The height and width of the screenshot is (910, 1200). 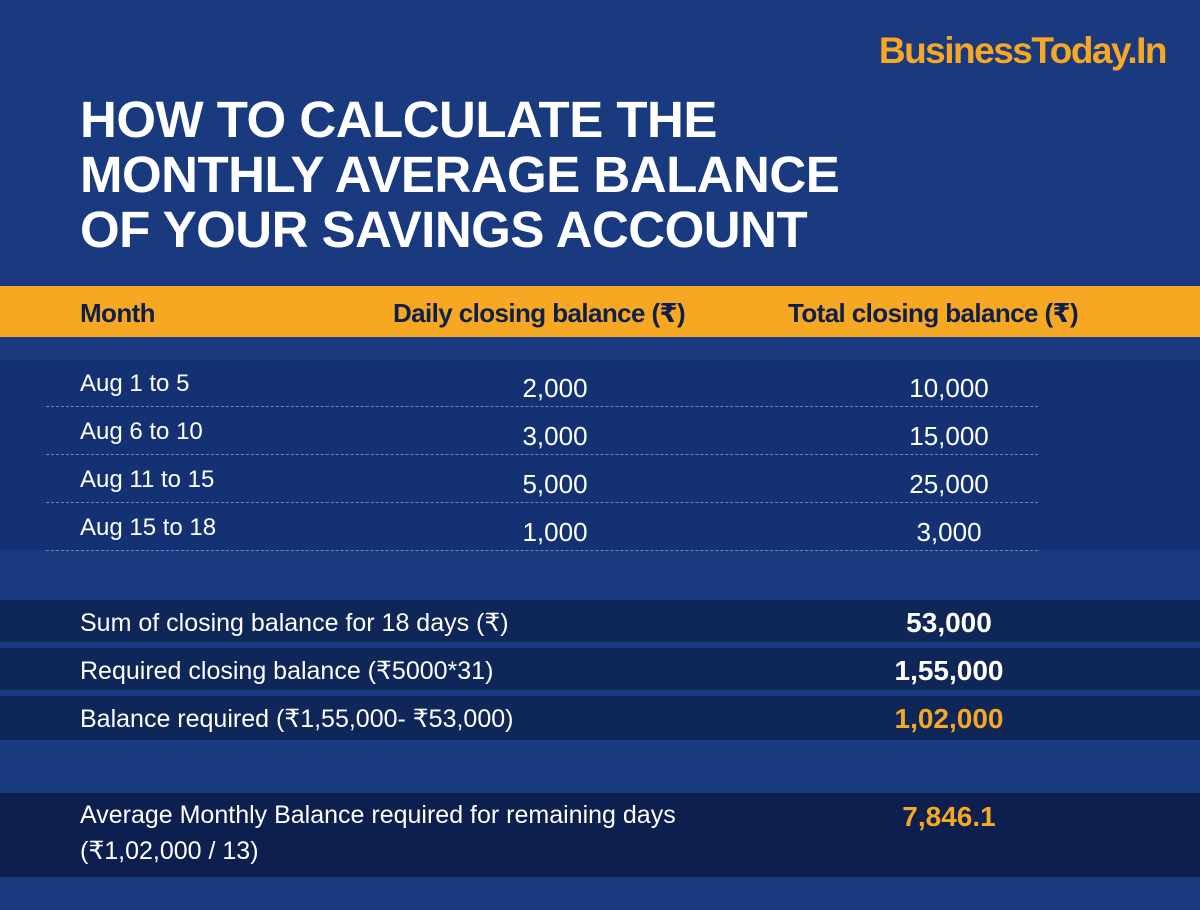 I want to click on summary-value: 53,000, so click(x=949, y=622).